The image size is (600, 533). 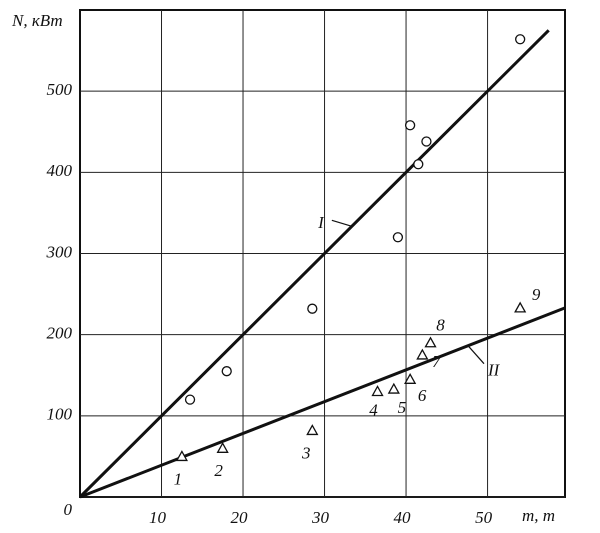 I want to click on point-label: 7, so click(x=437, y=361).